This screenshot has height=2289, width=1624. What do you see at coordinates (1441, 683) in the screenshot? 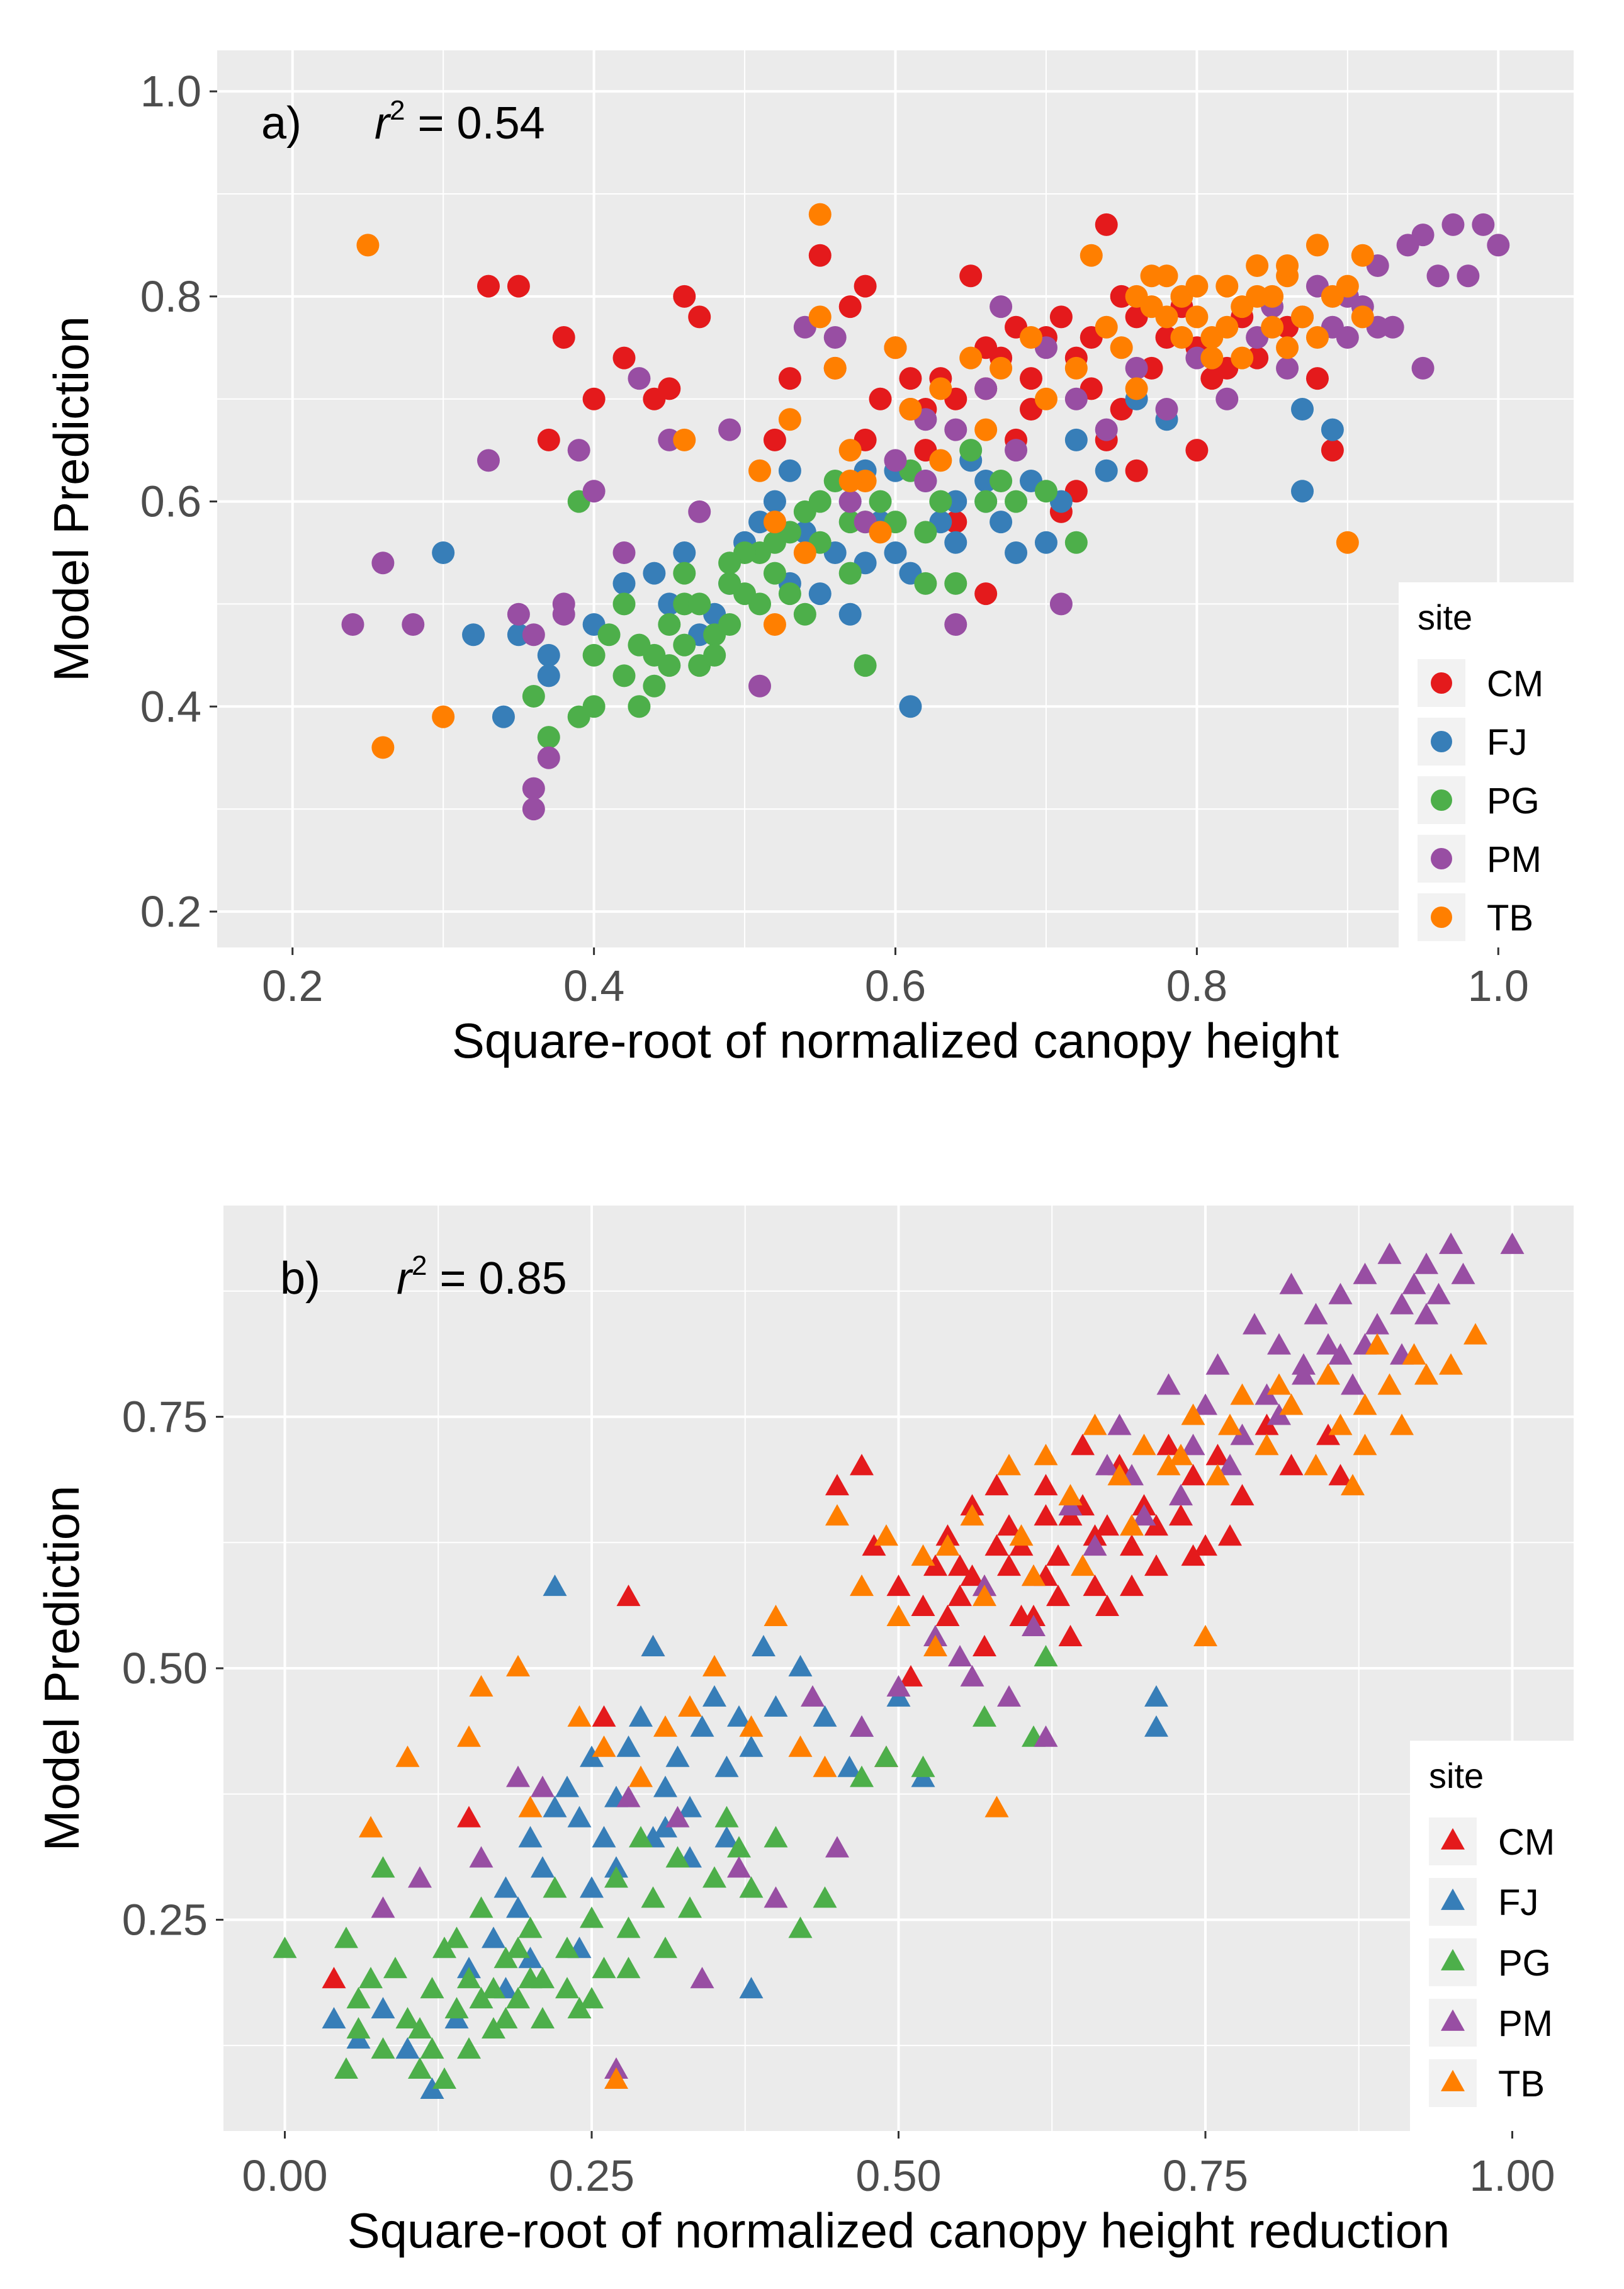
I see `legend-marker-cm` at bounding box center [1441, 683].